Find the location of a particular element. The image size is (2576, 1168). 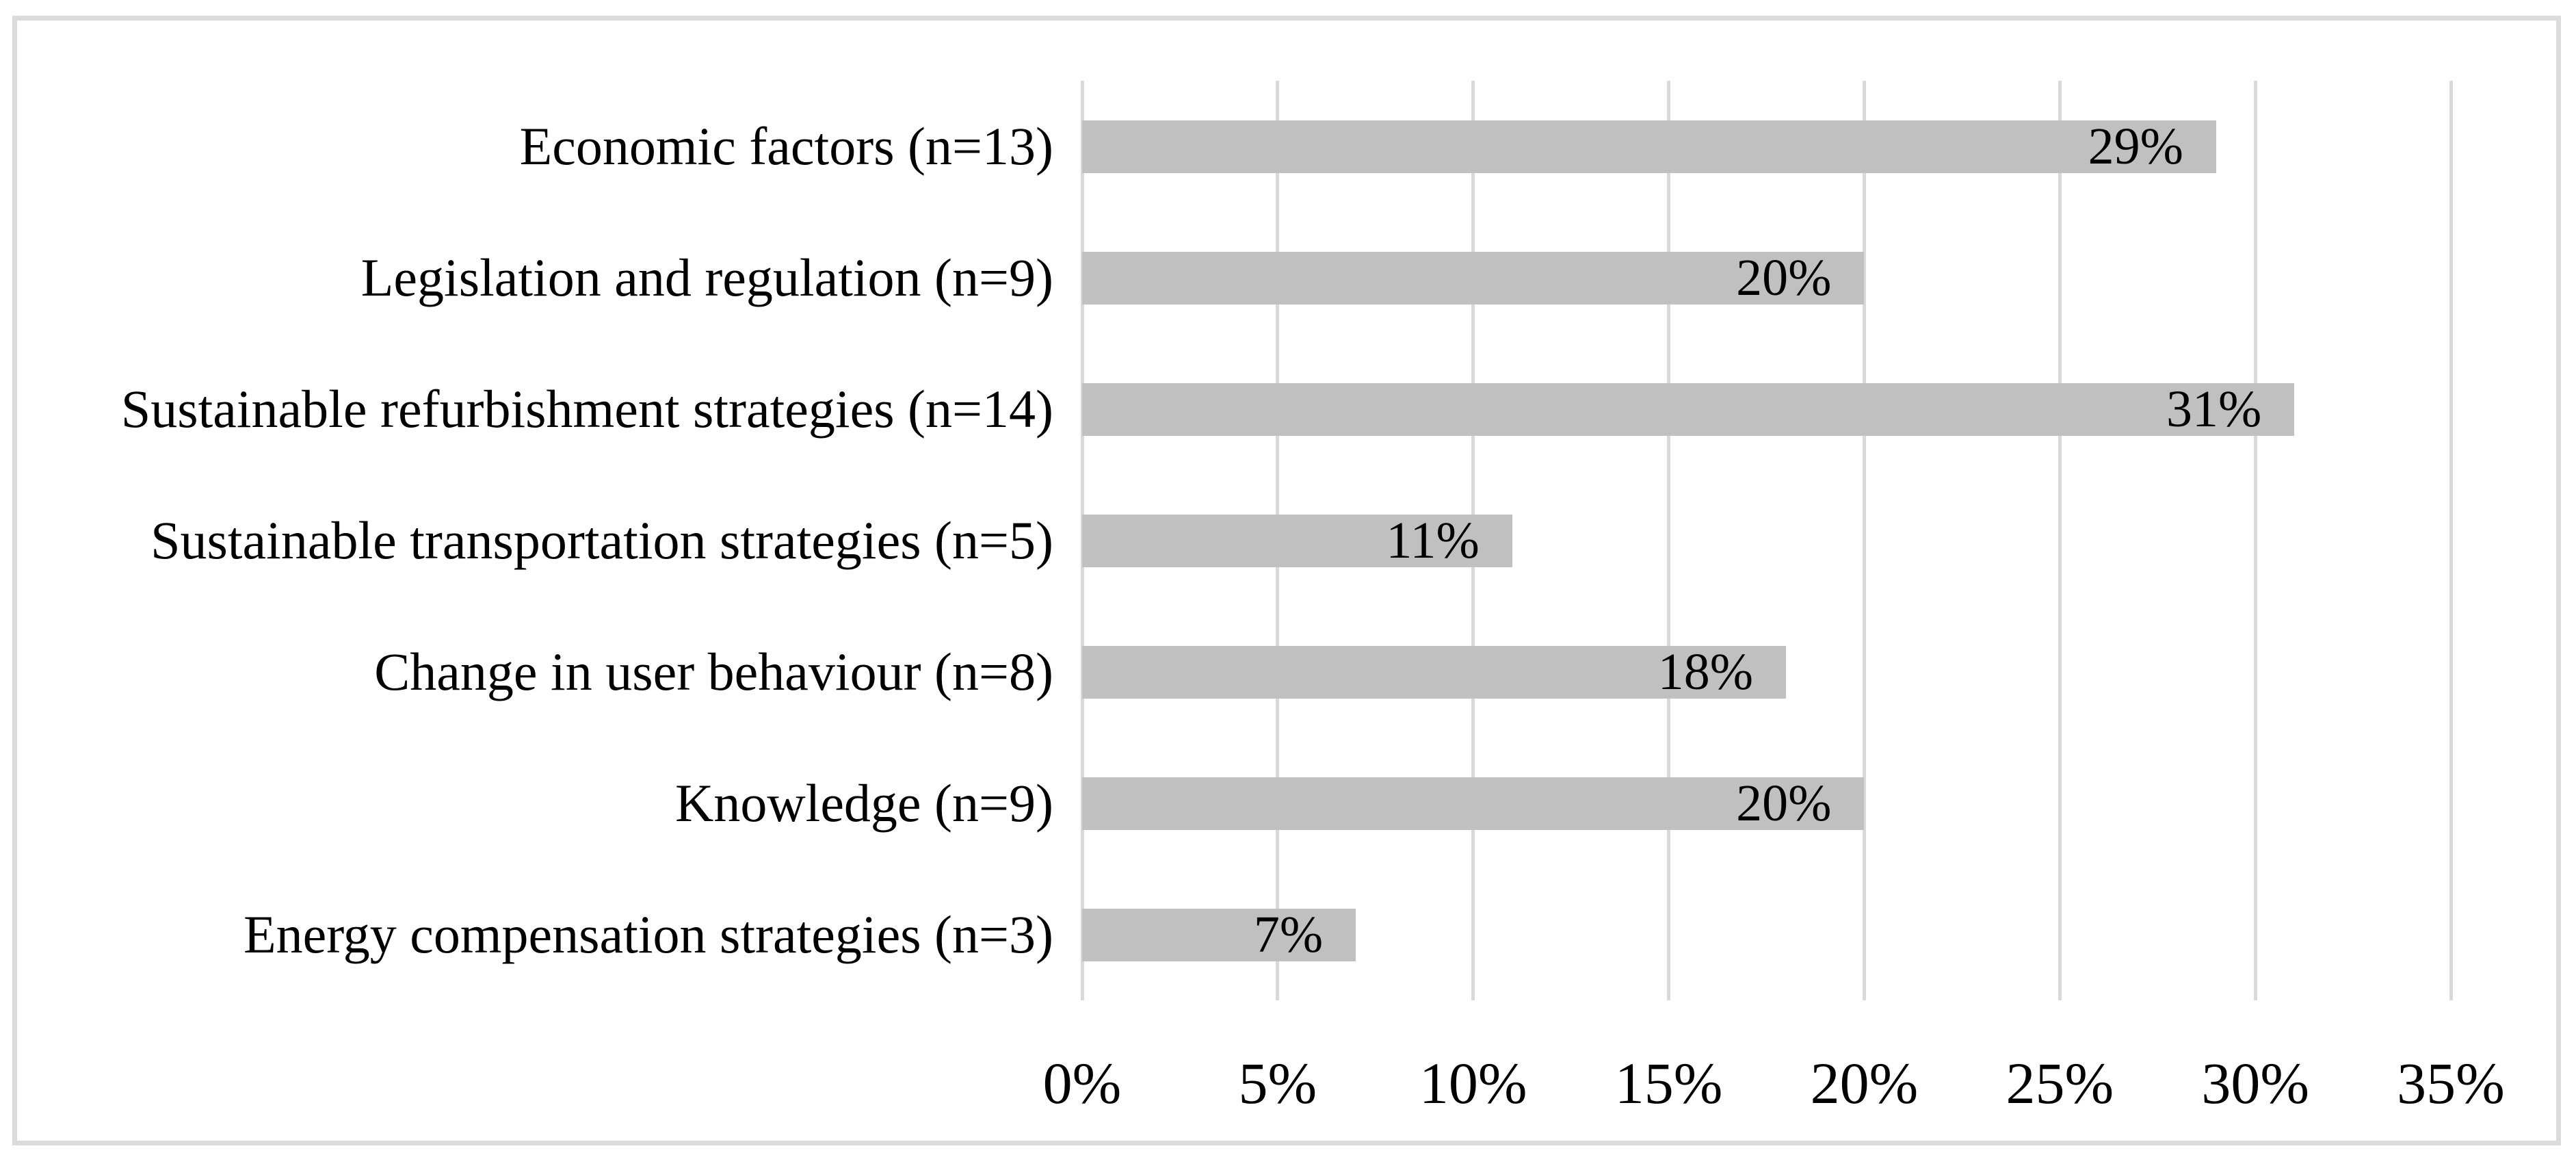

category-label: Legislation and regulation (n=9) is located at coordinates (706, 277).